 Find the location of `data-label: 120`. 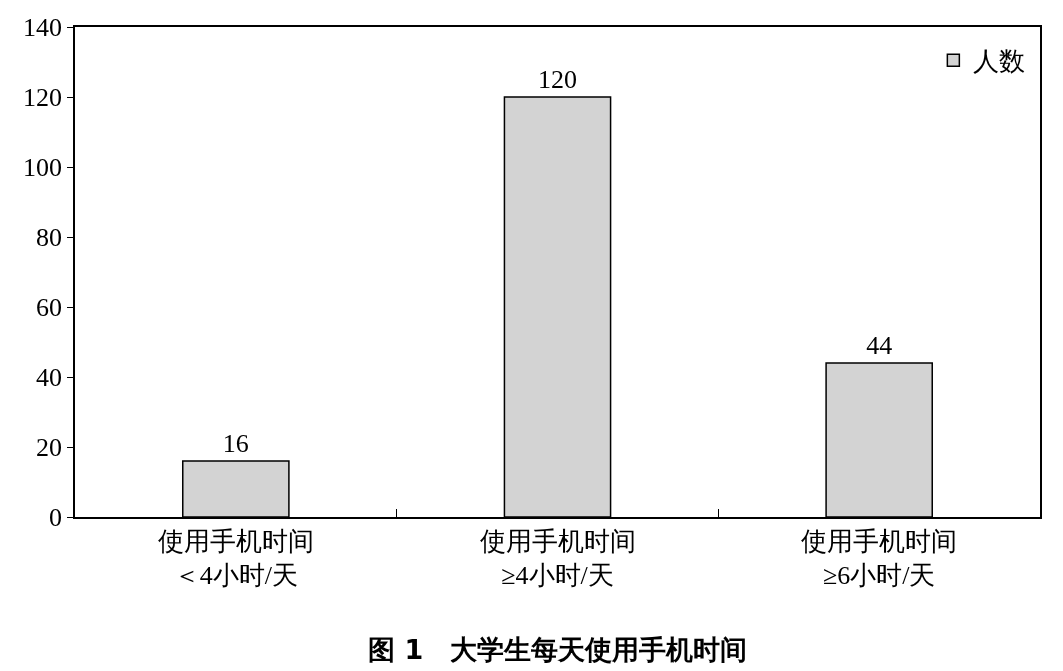

data-label: 120 is located at coordinates (558, 79).